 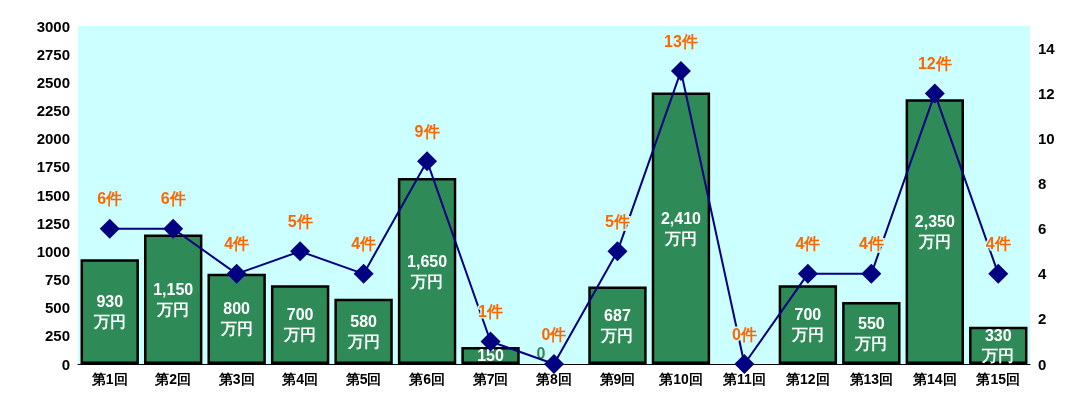 What do you see at coordinates (173, 299) in the screenshot?
I see `data-label: 1,150 万円` at bounding box center [173, 299].